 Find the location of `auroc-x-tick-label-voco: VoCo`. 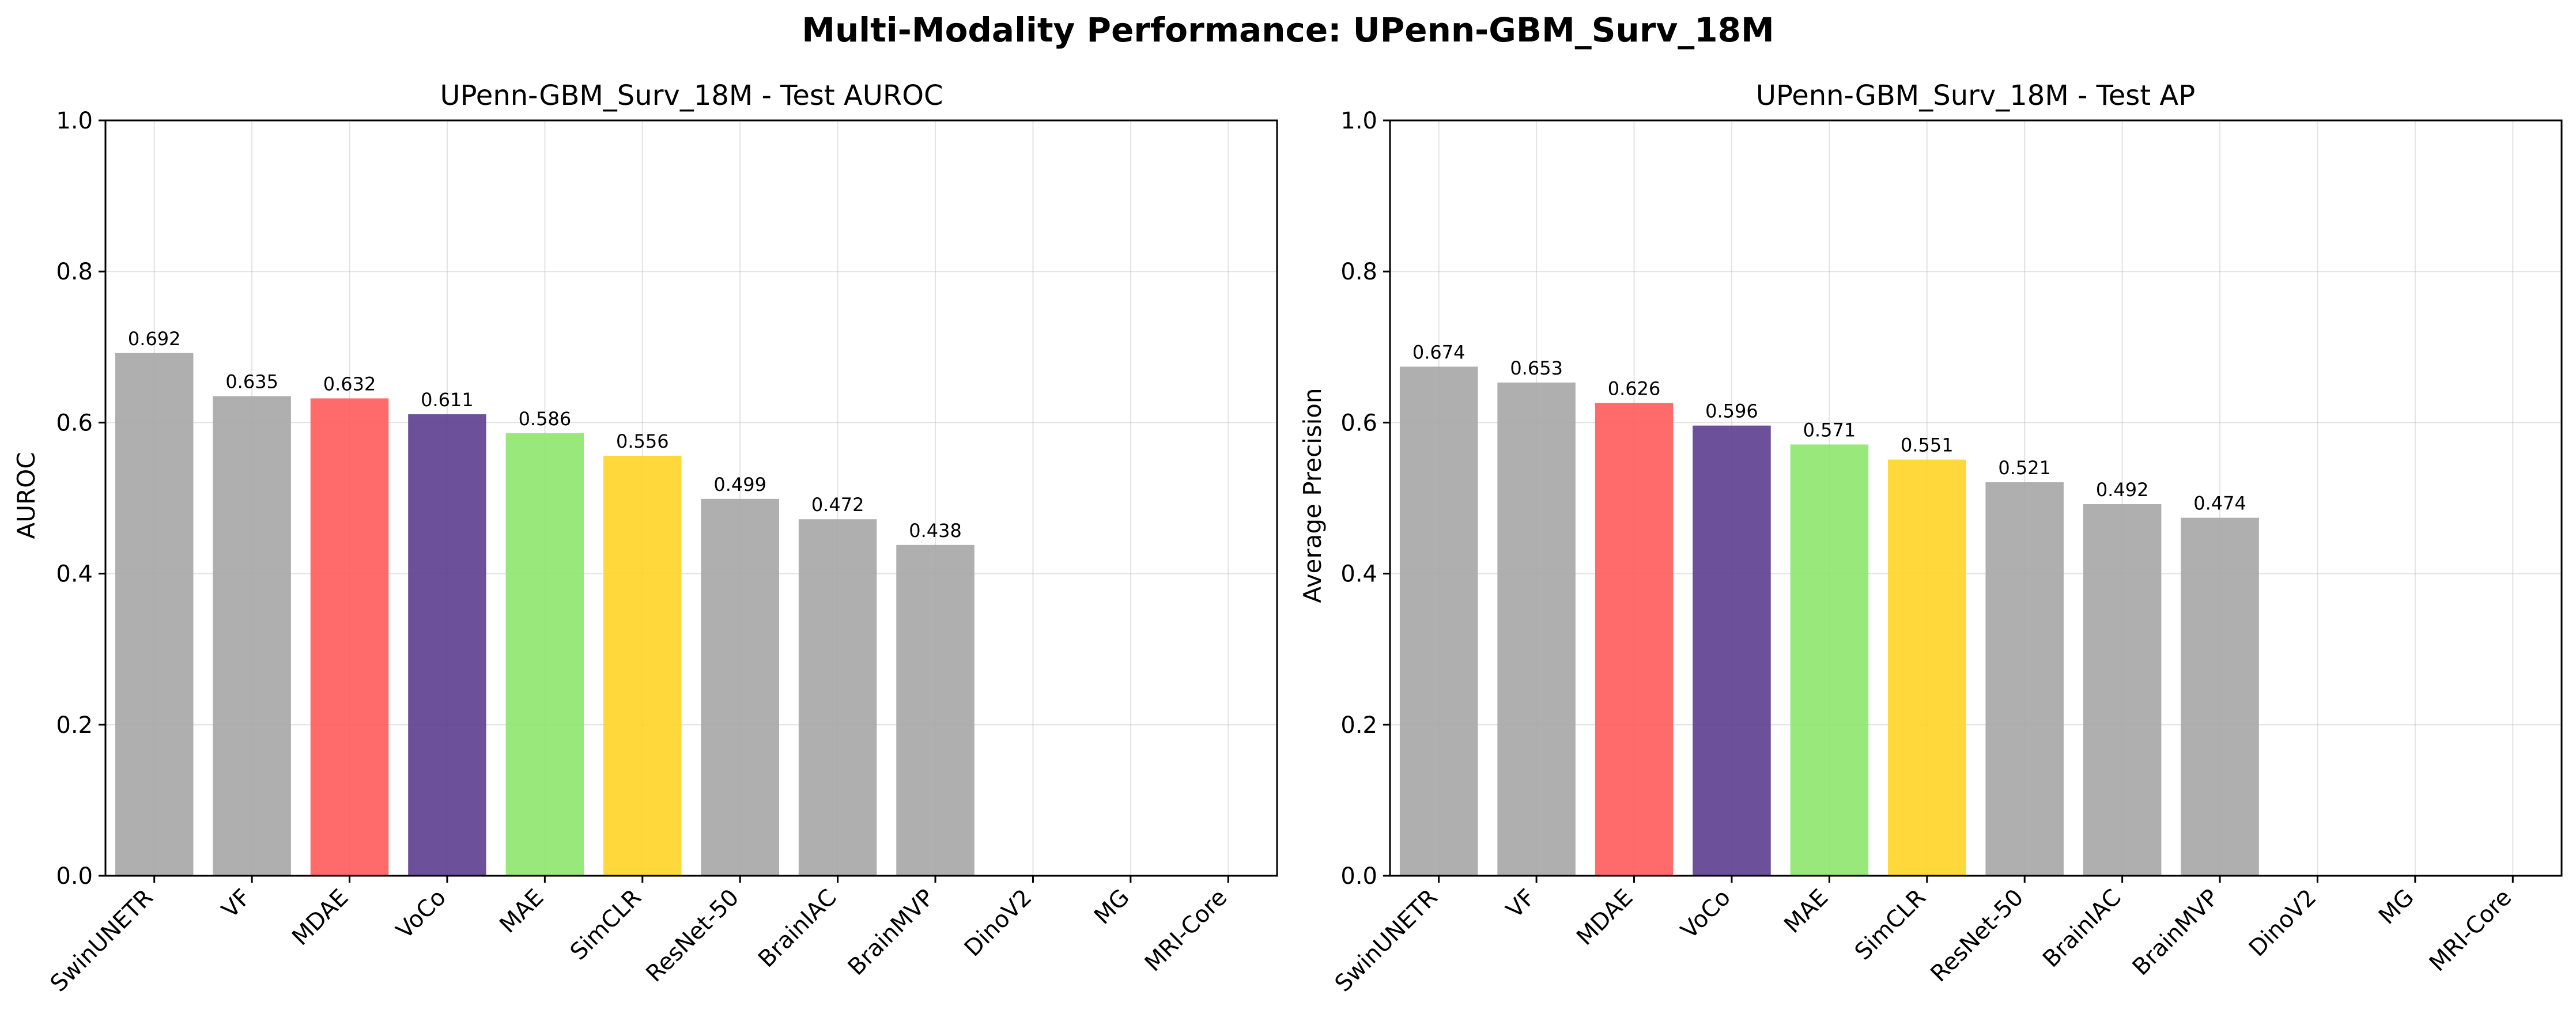

auroc-x-tick-label-voco: VoCo is located at coordinates (421, 914).